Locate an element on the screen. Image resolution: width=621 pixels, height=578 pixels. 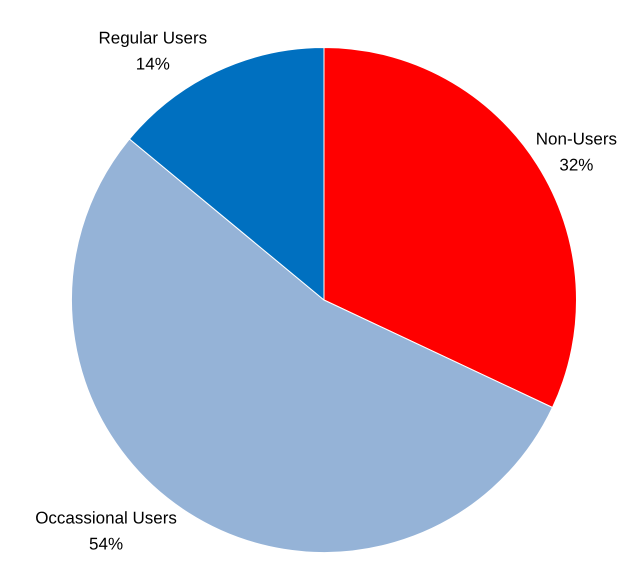
data-label: 32% is located at coordinates (576, 165).